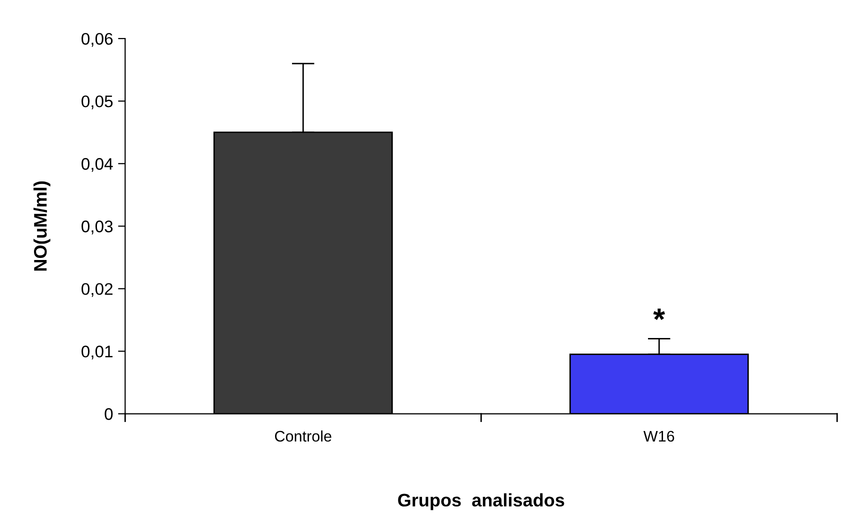  What do you see at coordinates (108, 414) in the screenshot?
I see `y-tick-label: 0` at bounding box center [108, 414].